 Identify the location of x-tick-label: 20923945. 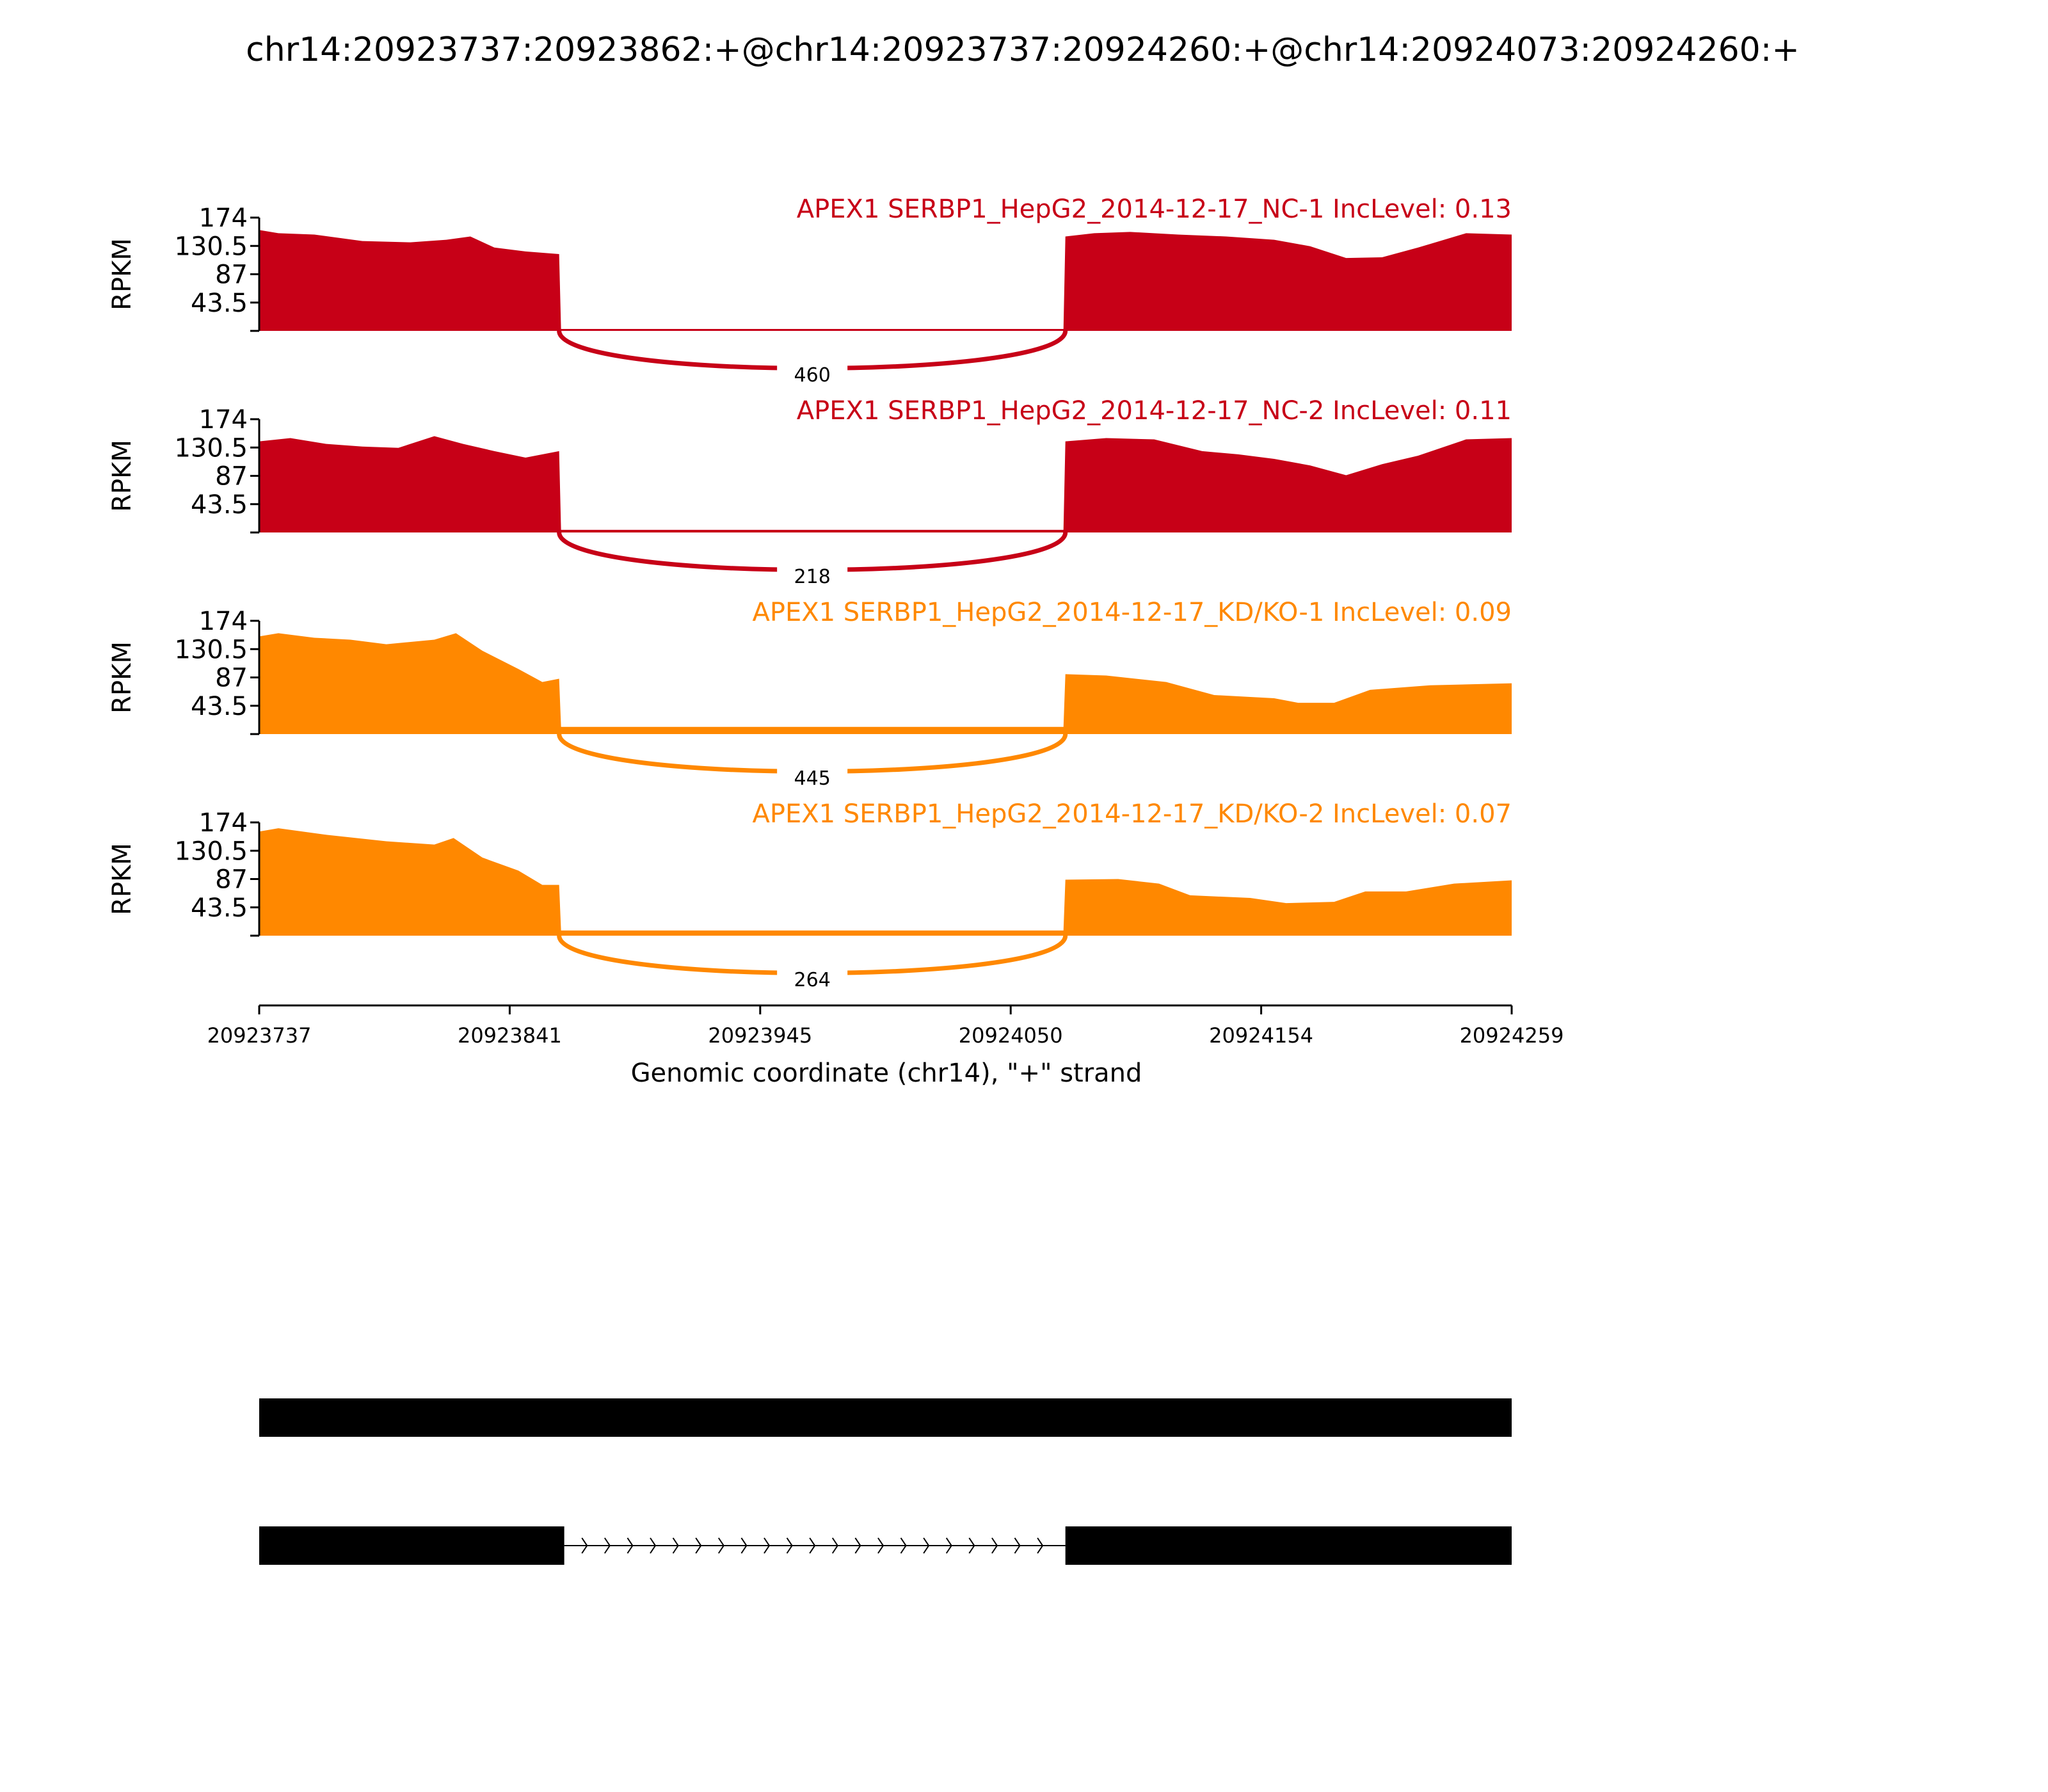
(760, 1035).